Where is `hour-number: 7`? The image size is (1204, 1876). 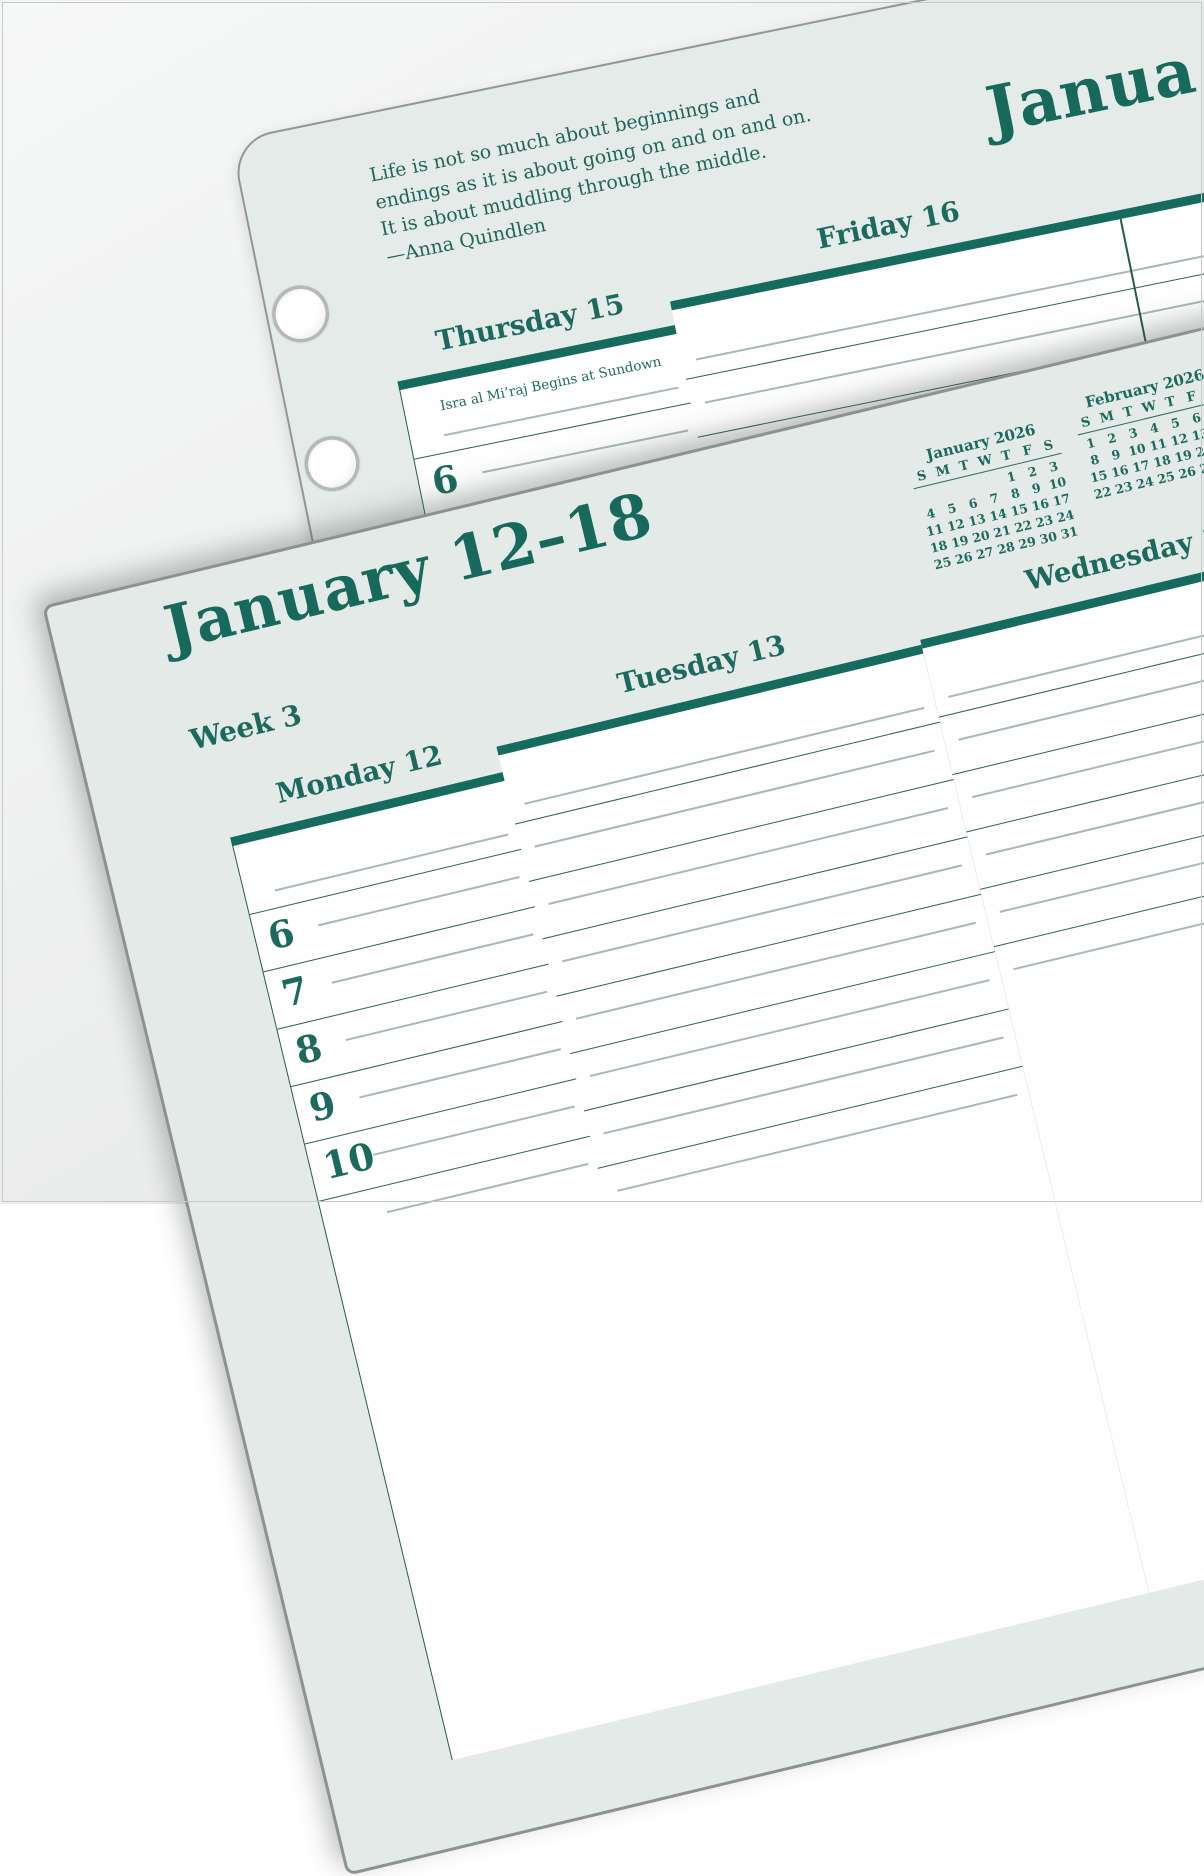
hour-number: 7 is located at coordinates (295, 992).